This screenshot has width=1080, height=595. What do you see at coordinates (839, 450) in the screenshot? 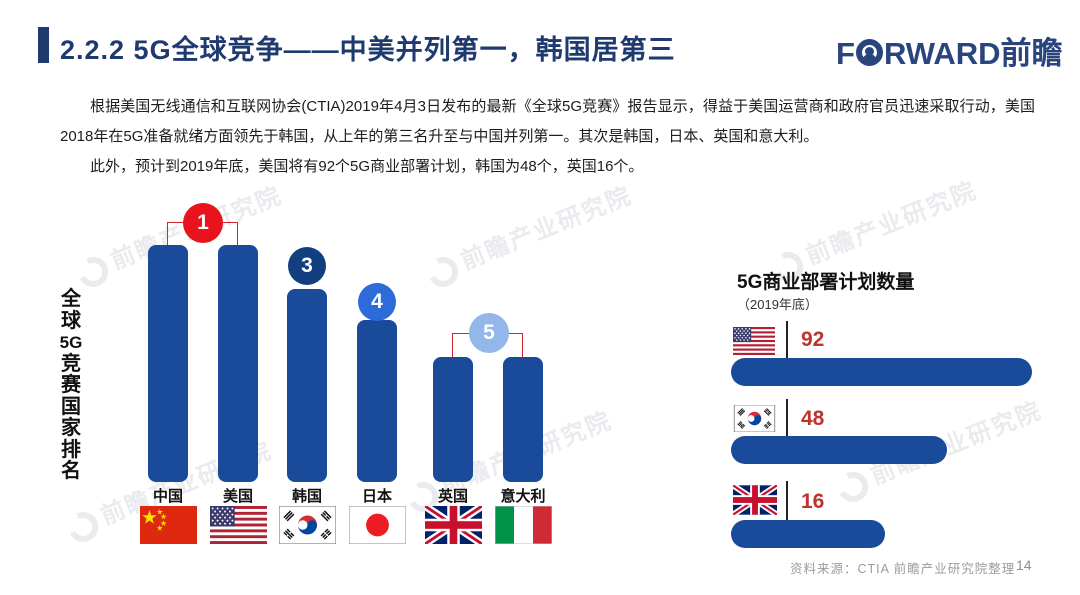
I see `deployment-bar-korea` at bounding box center [839, 450].